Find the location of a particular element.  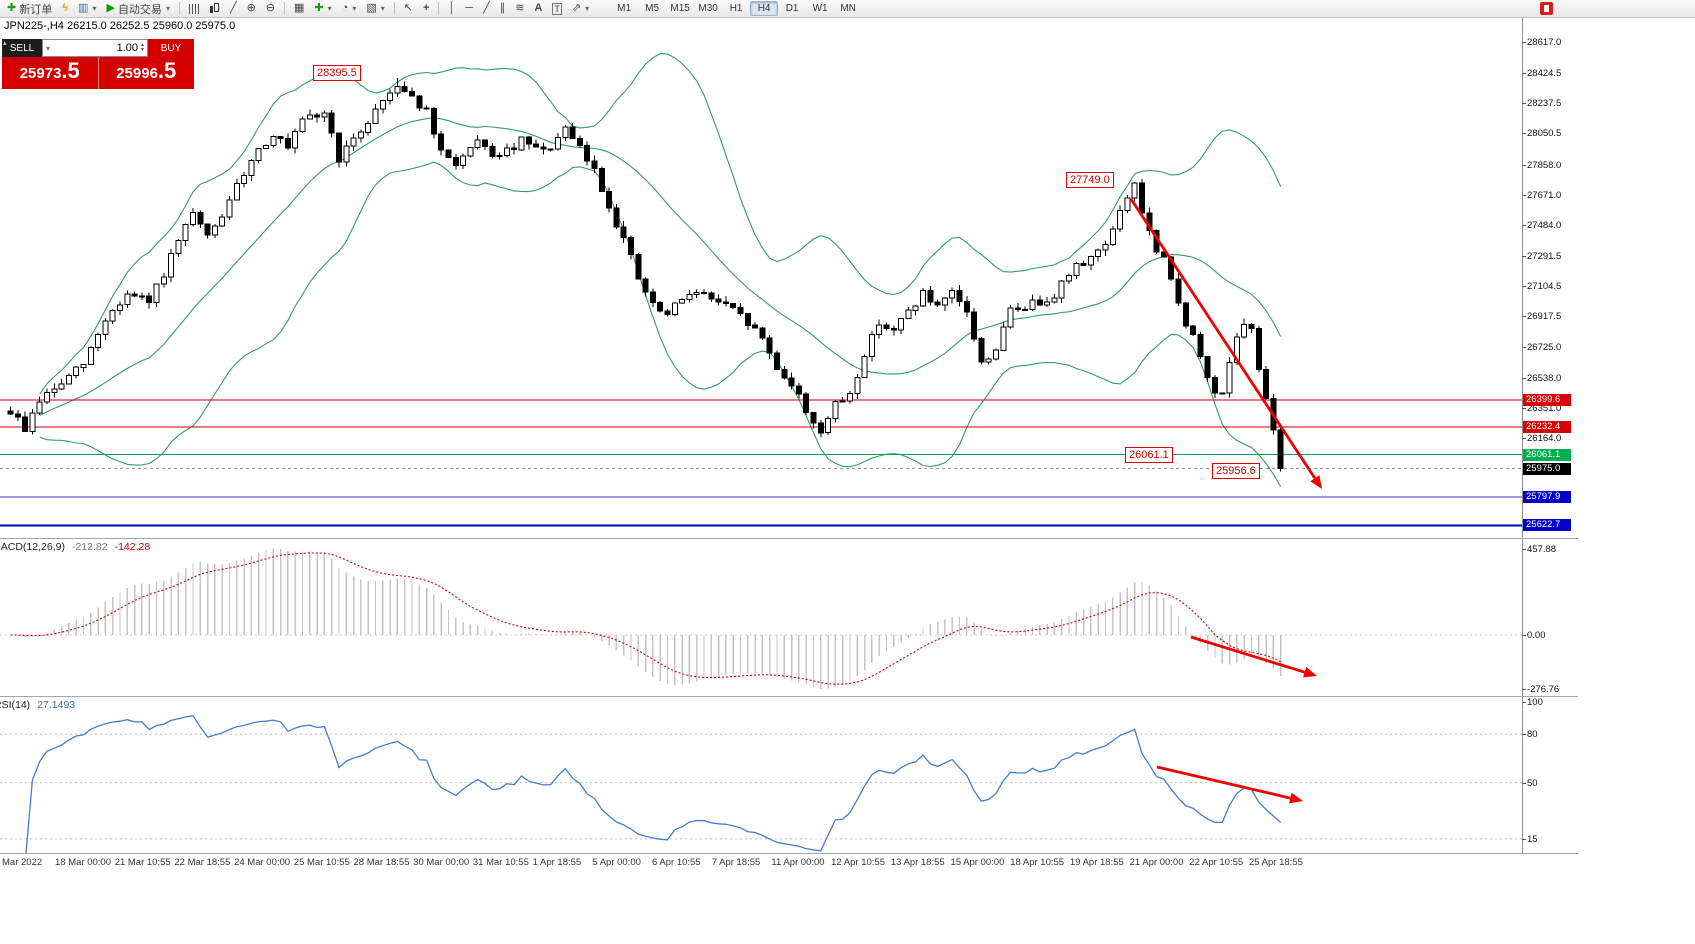

price-tag: 26061.1 is located at coordinates (1547, 454).